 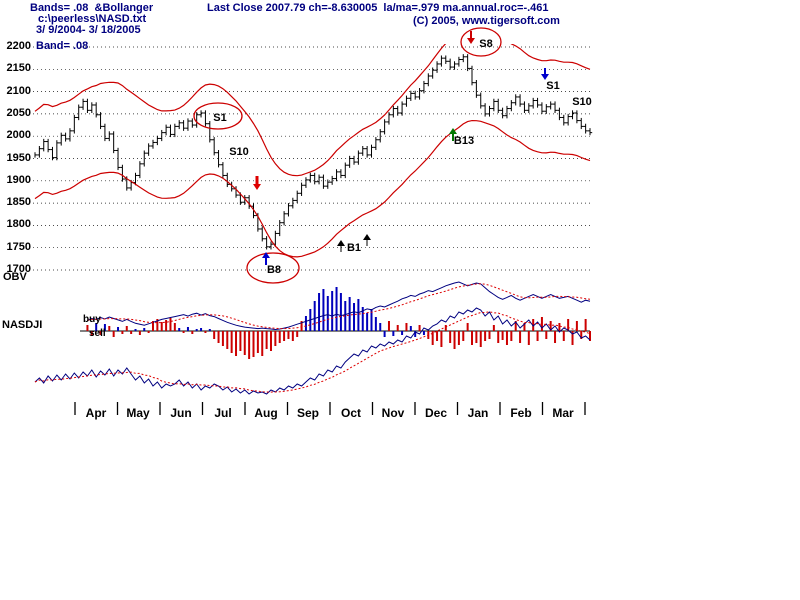 What do you see at coordinates (92, 19) in the screenshot?
I see `file-path-label: c:\peerless\NASD.txt` at bounding box center [92, 19].